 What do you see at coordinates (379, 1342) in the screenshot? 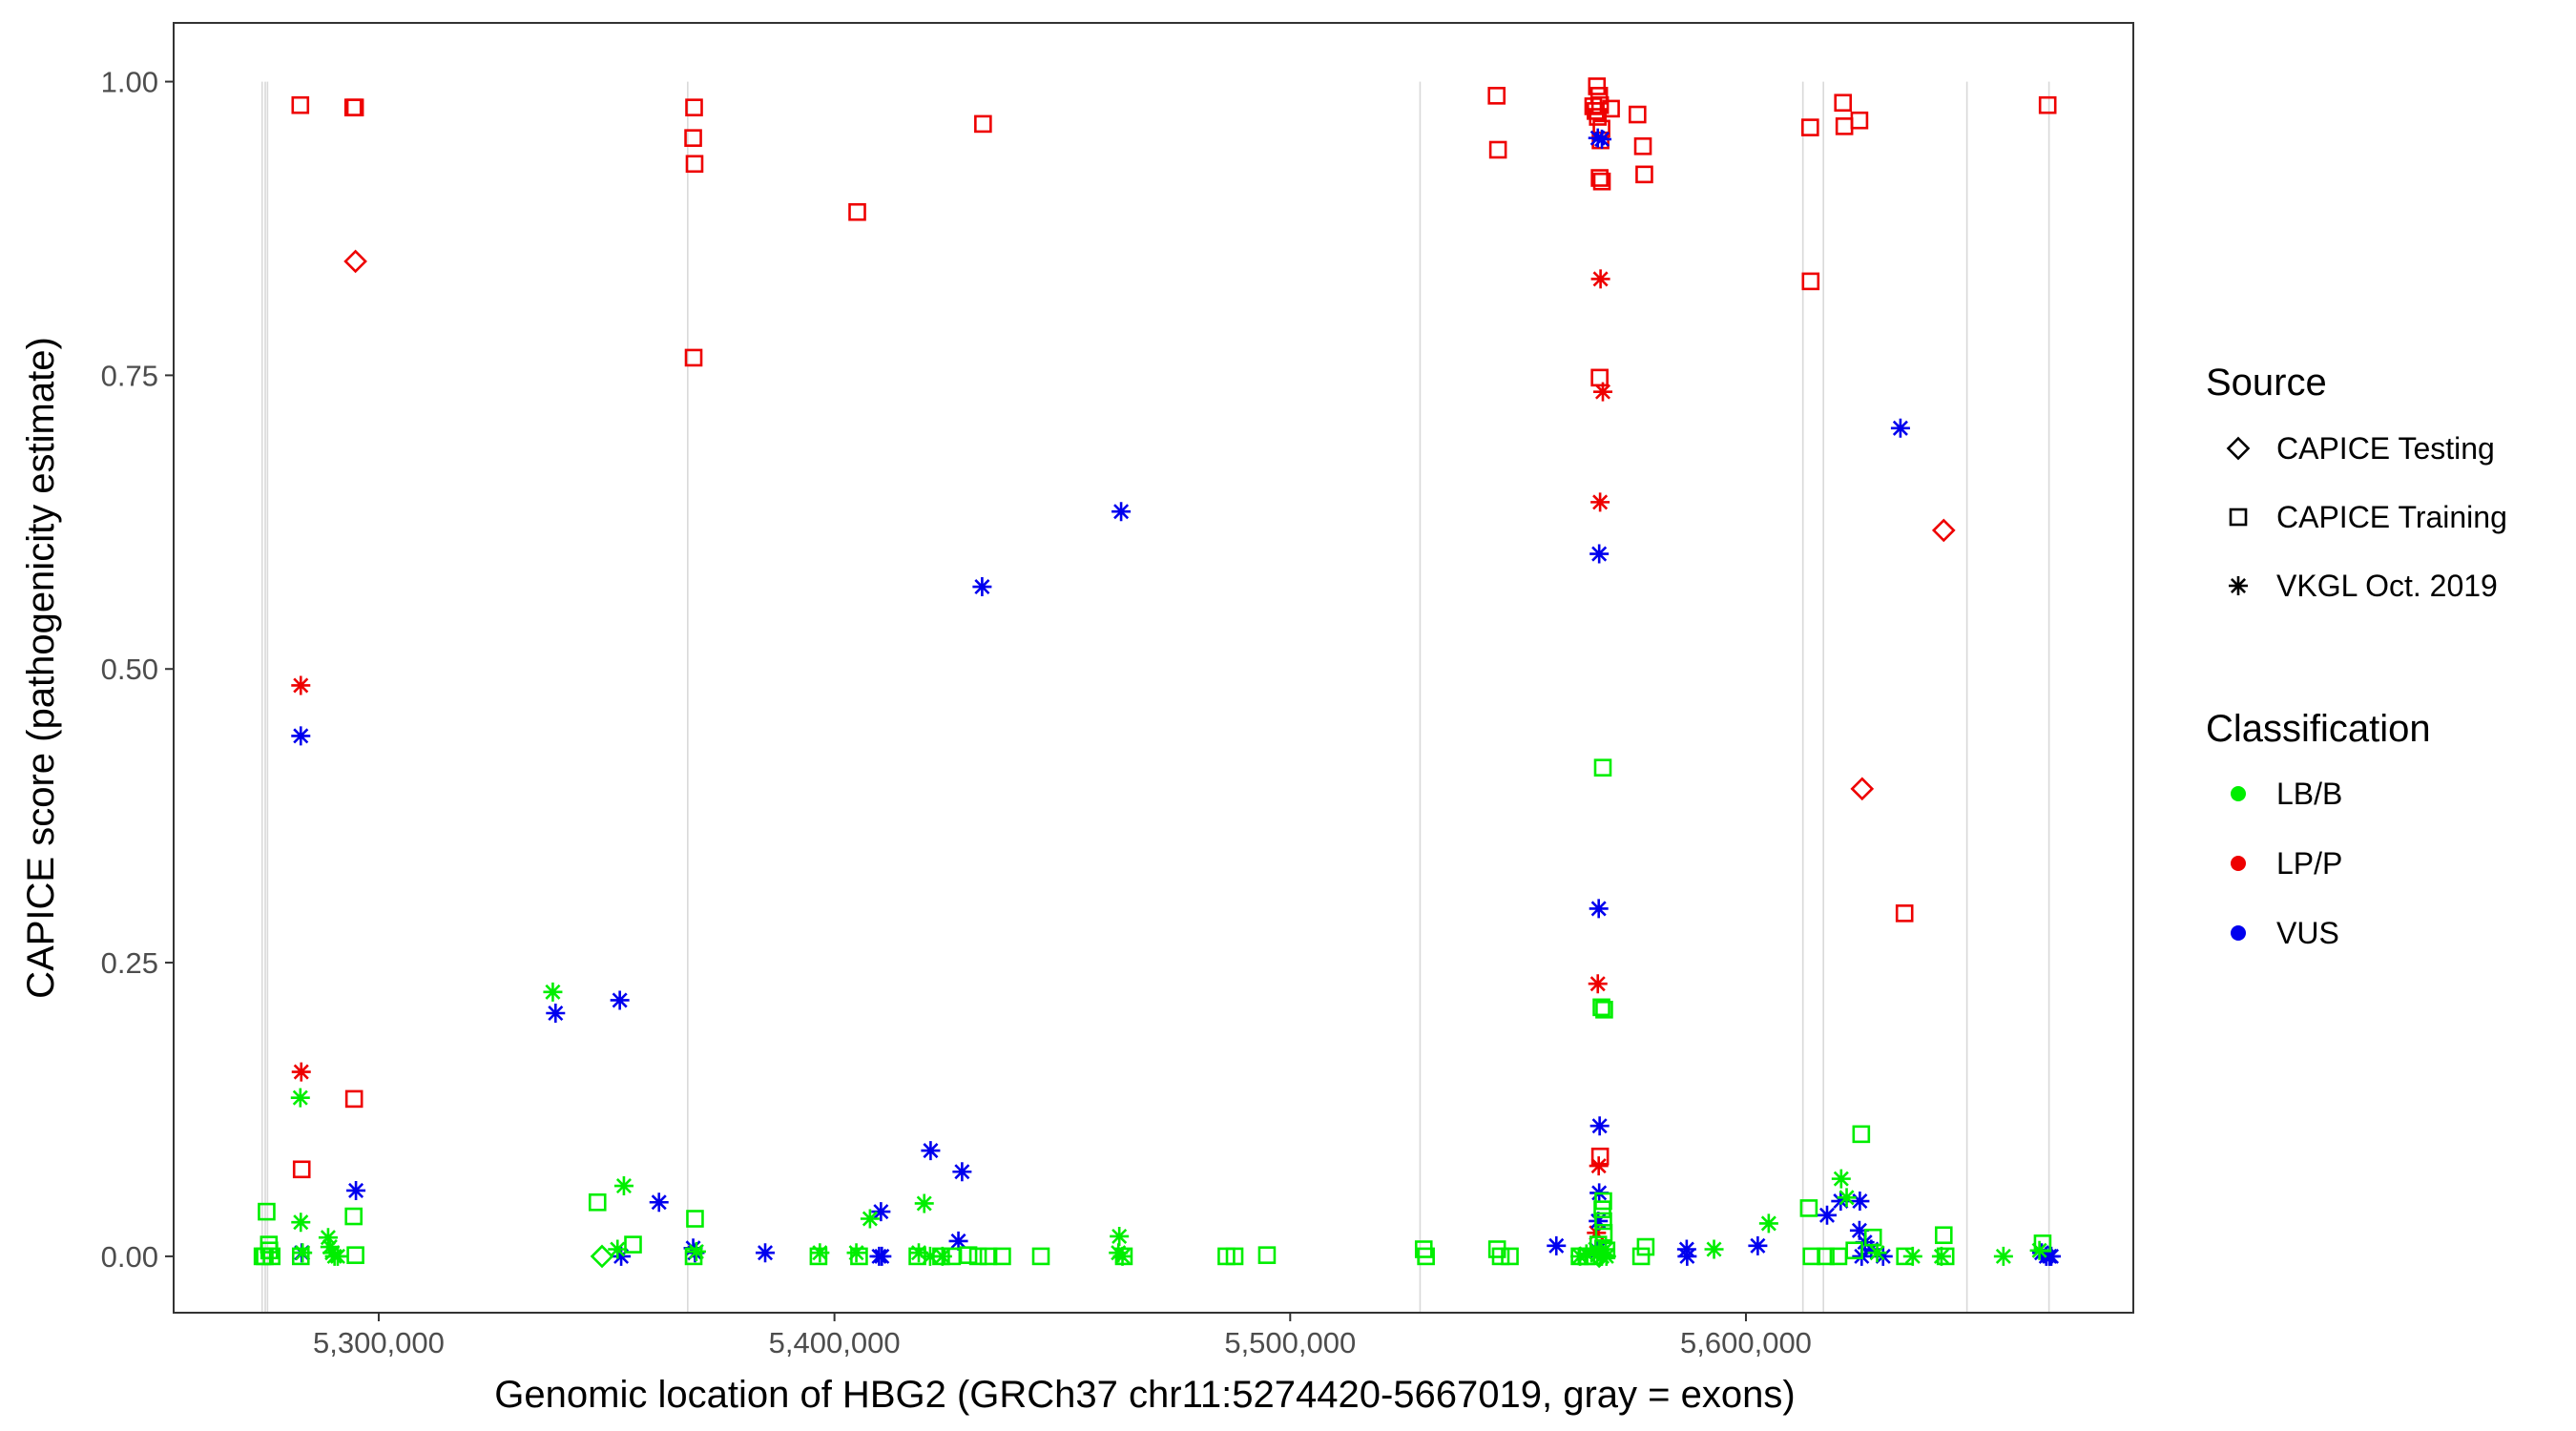
I see `x-tick-label: 5,300,000` at bounding box center [379, 1342].